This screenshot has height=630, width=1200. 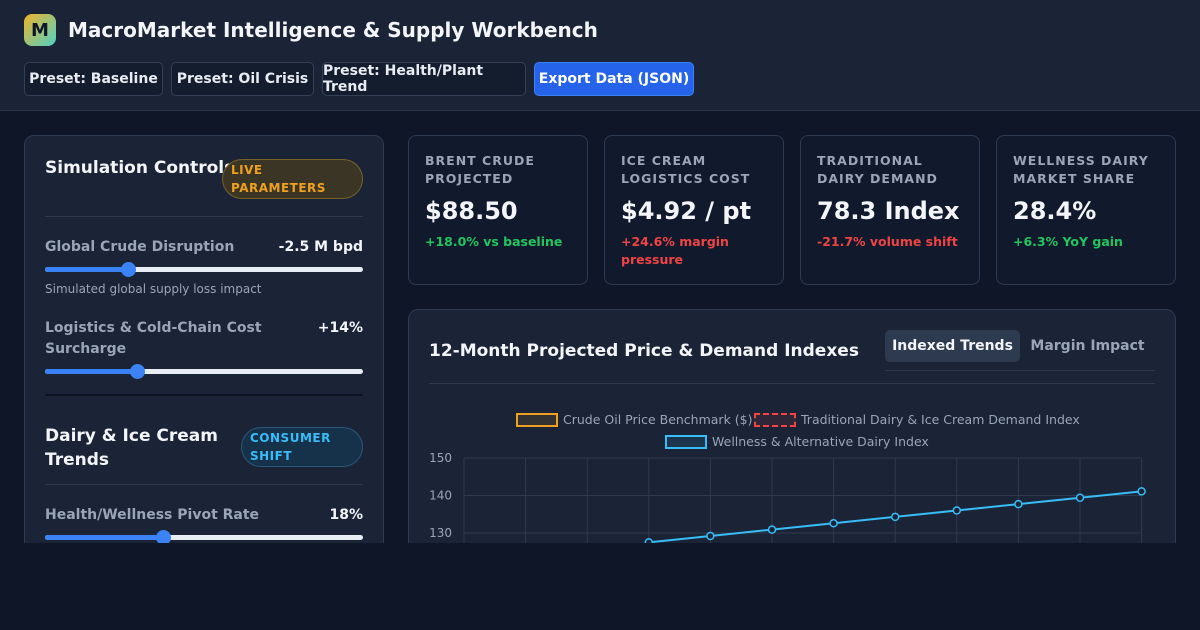 I want to click on wellness-pivot-label: Health/Wellness Pivot Rate, so click(x=152, y=515).